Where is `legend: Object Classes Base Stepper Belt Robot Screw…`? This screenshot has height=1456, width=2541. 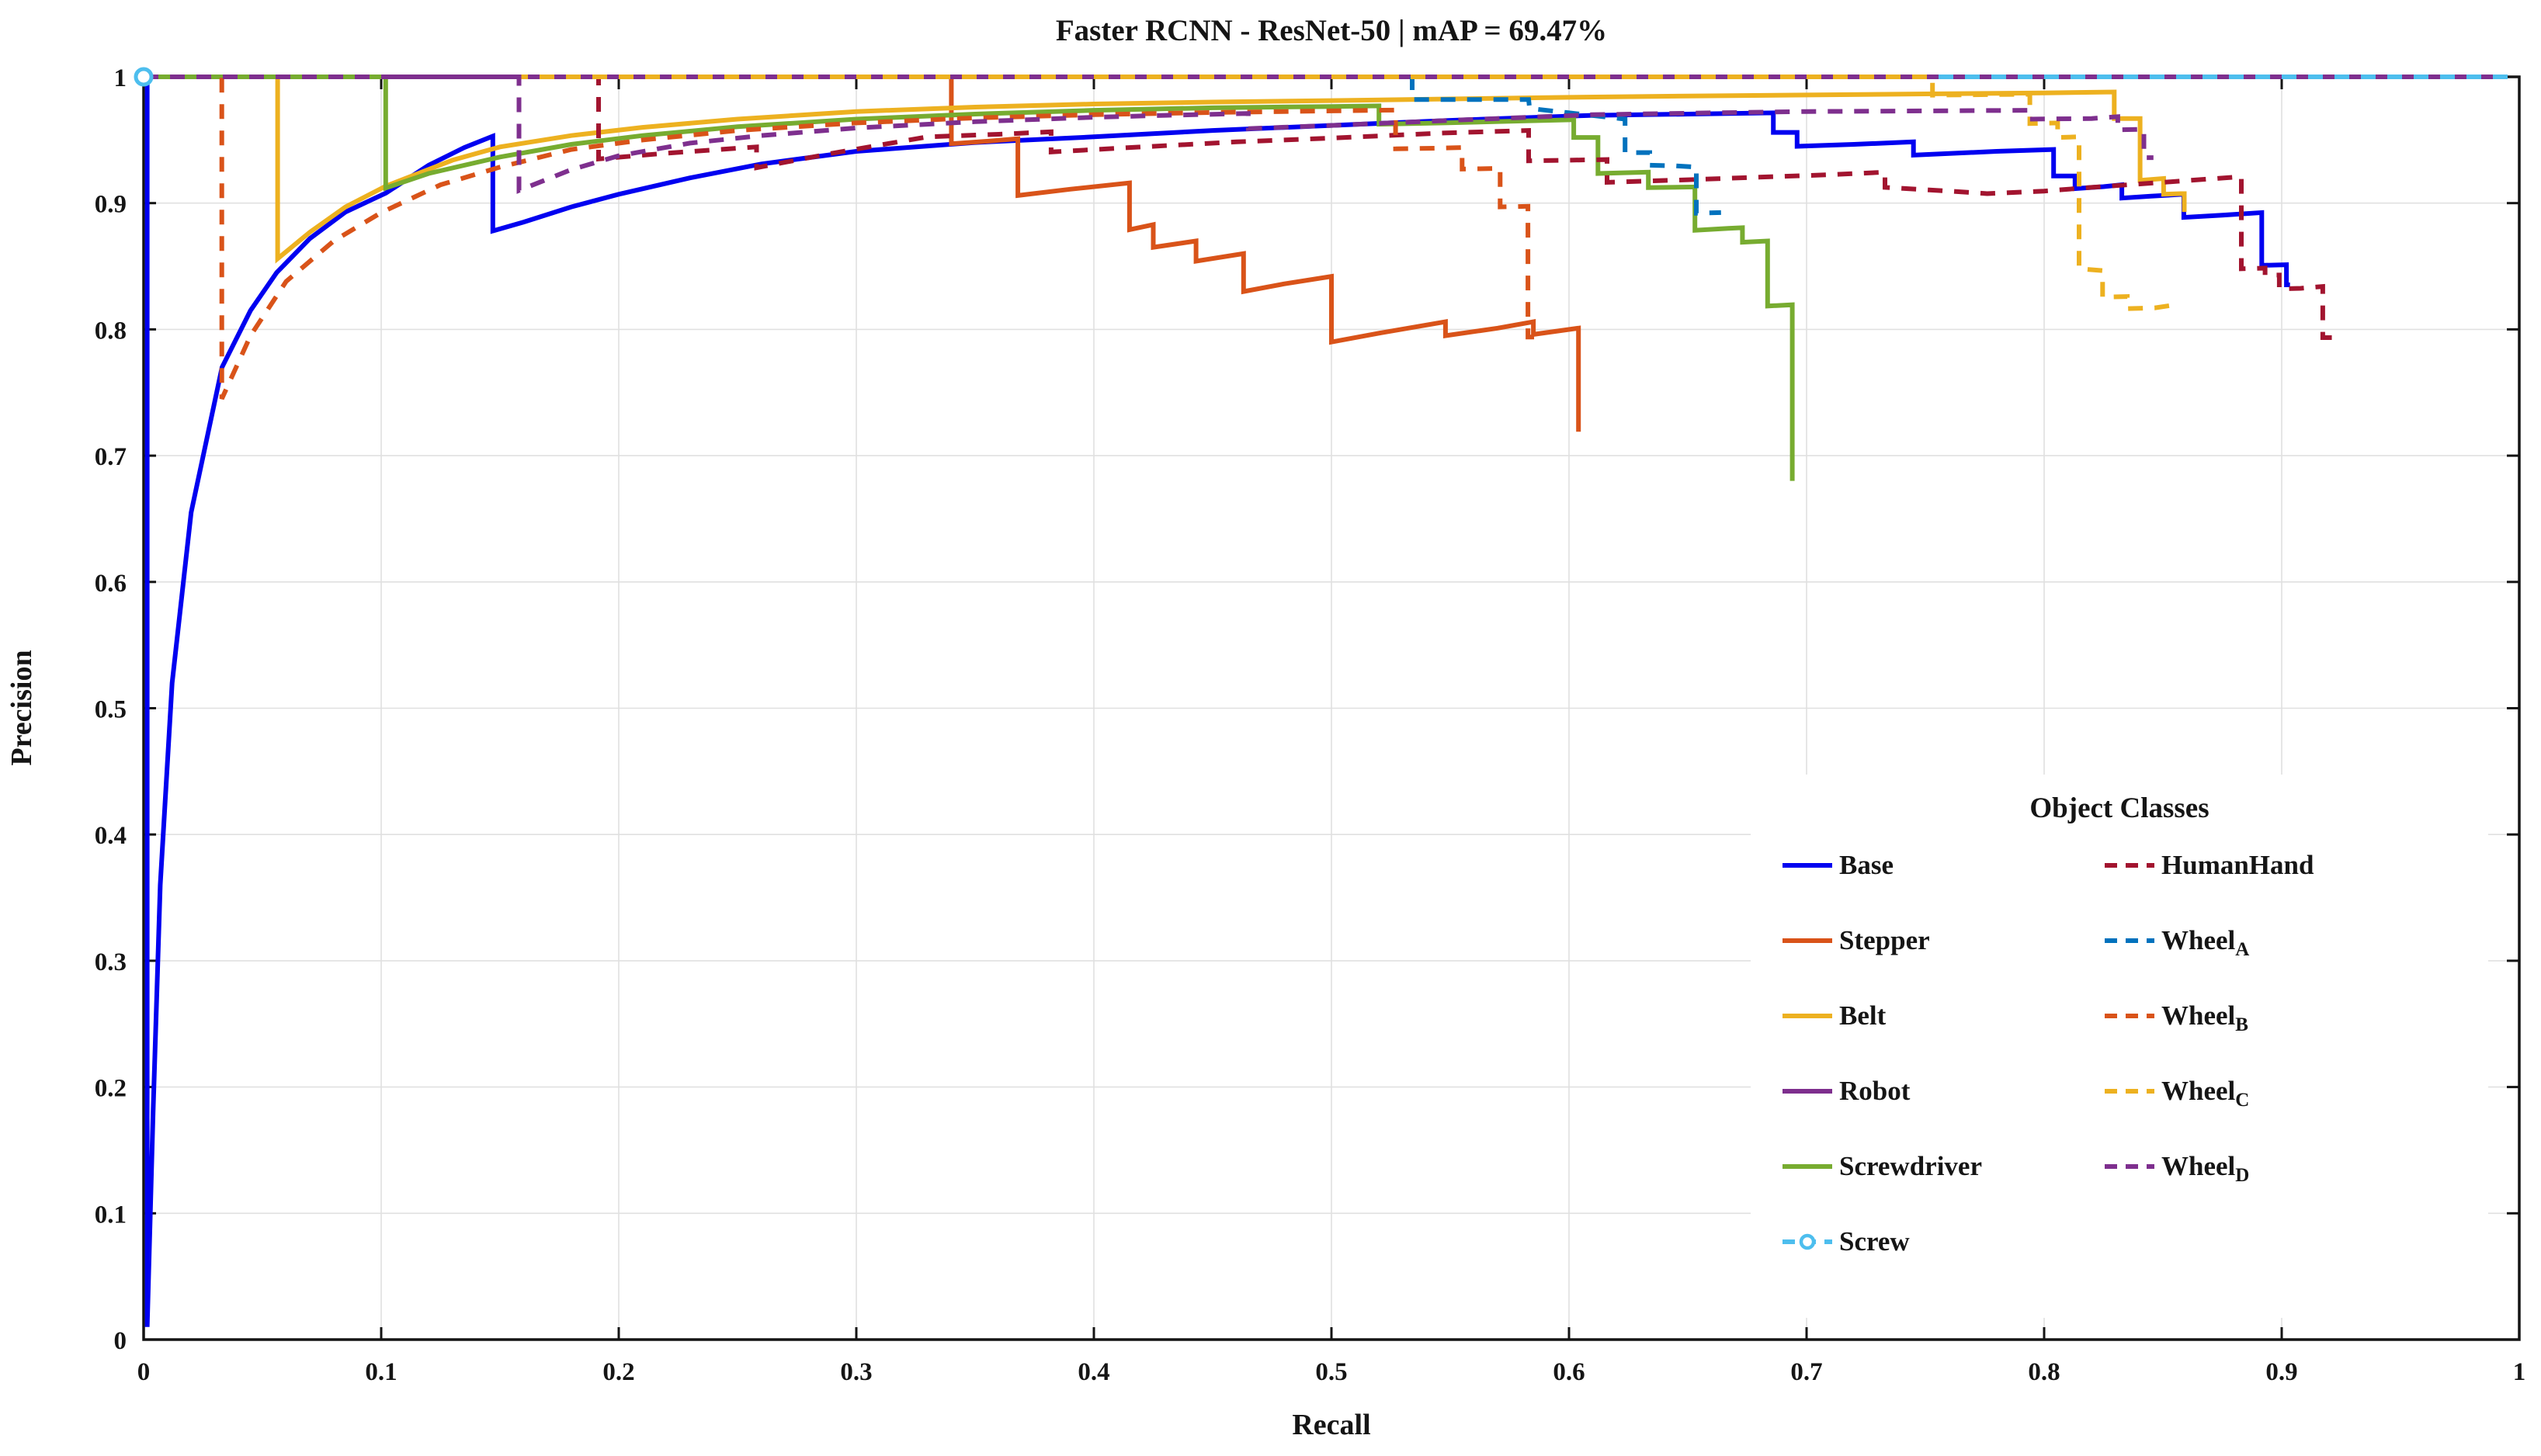
legend: Object Classes Base Stepper Belt Robot Screw… is located at coordinates (2119, 1046).